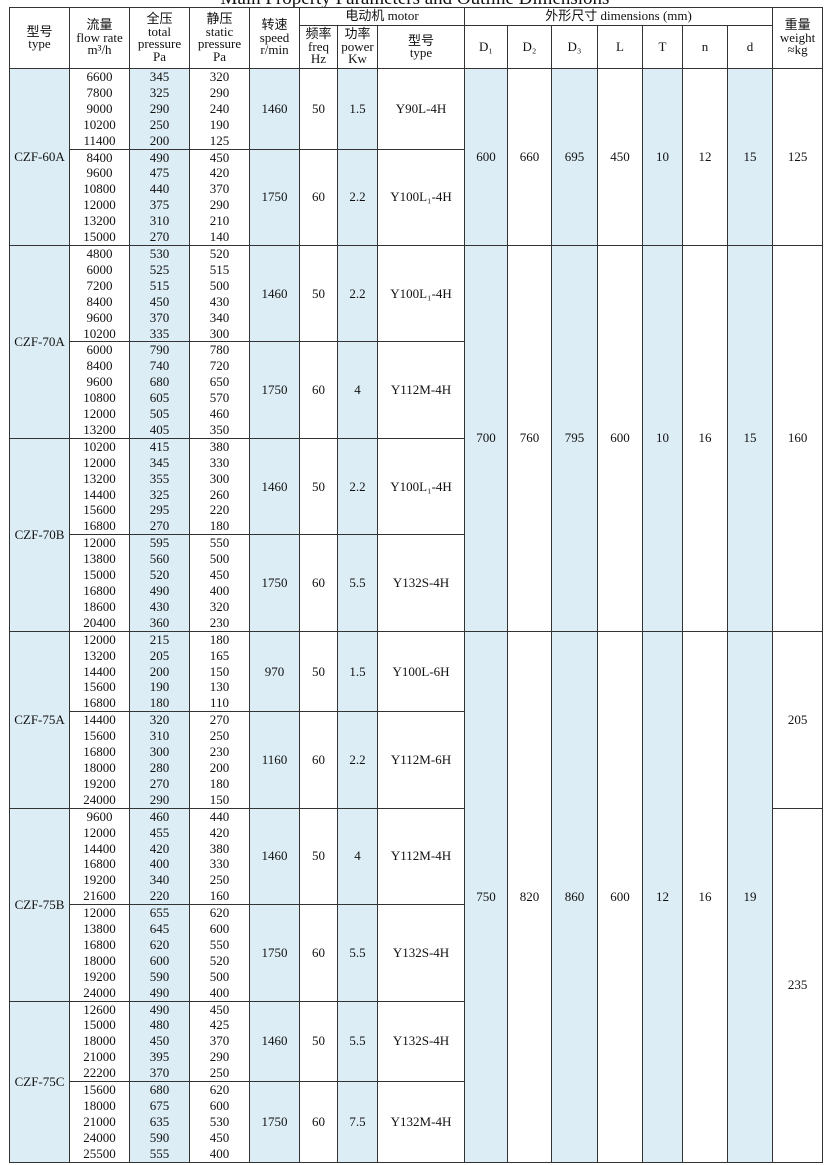 This screenshot has height=1165, width=830. I want to click on header-dimension-line: D₂, so click(529, 46).